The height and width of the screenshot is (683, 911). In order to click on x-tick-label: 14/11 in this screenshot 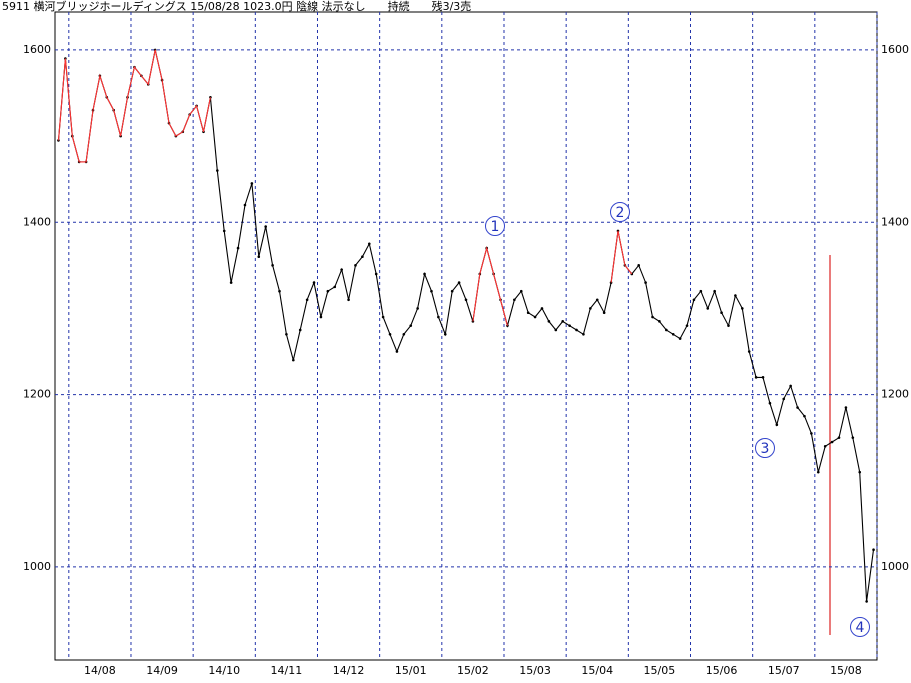, I will do `click(287, 670)`.